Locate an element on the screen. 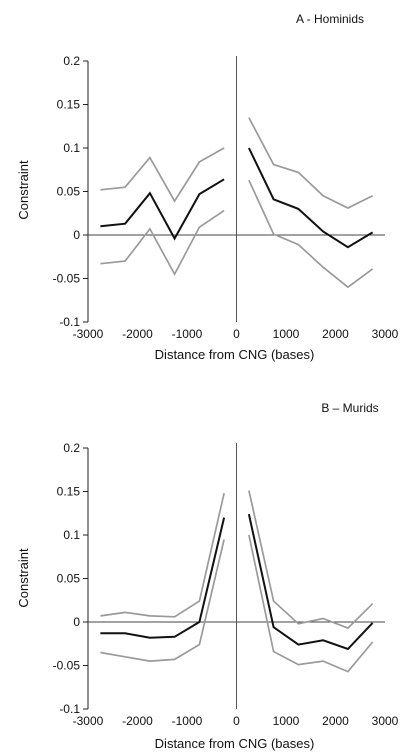 This screenshot has height=756, width=404. chart-title: A - Hominids is located at coordinates (330, 19).